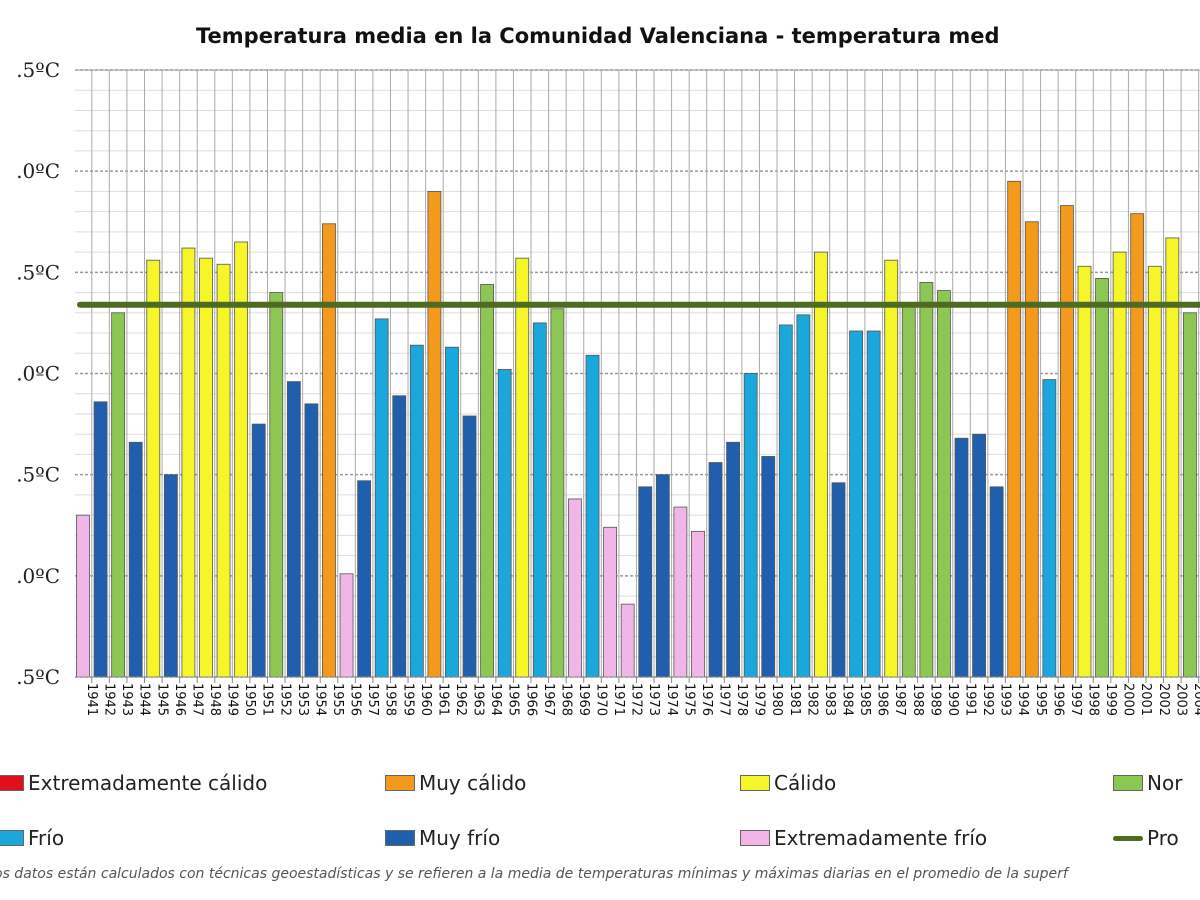 Image resolution: width=1200 pixels, height=900 pixels. What do you see at coordinates (706, 699) in the screenshot?
I see `x-tick-label: 1976` at bounding box center [706, 699].